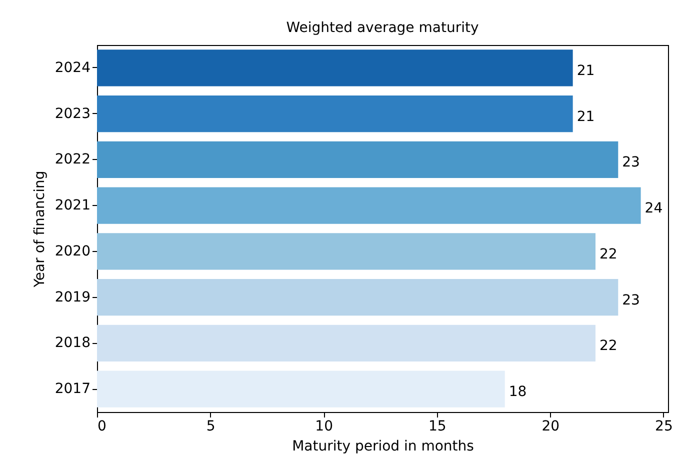  I want to click on x-tick-label: 15, so click(437, 426).